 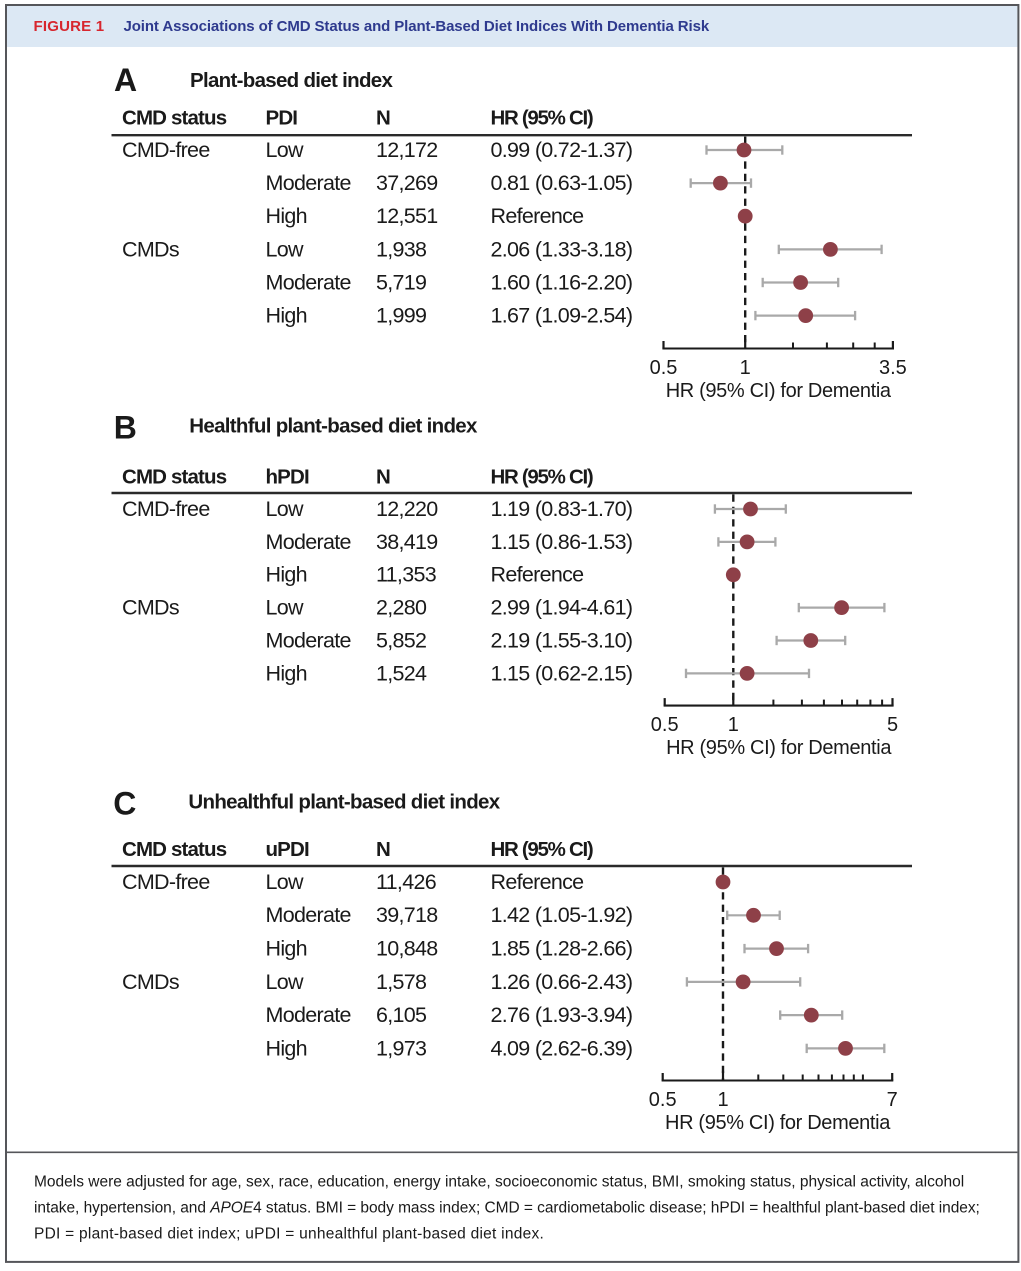 What do you see at coordinates (406, 575) in the screenshot?
I see `svg-text: 11,353` at bounding box center [406, 575].